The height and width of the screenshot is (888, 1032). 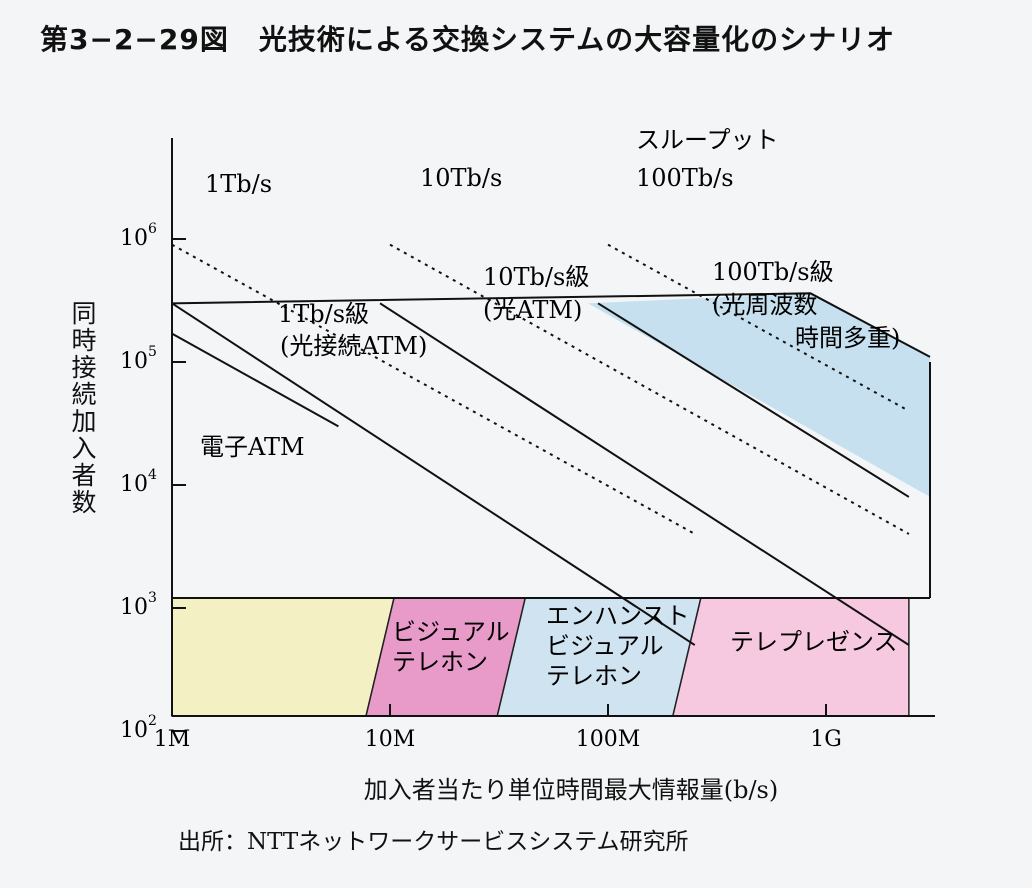 What do you see at coordinates (847, 338) in the screenshot?
I see `label-100tb-class-sub2: 時間多重)` at bounding box center [847, 338].